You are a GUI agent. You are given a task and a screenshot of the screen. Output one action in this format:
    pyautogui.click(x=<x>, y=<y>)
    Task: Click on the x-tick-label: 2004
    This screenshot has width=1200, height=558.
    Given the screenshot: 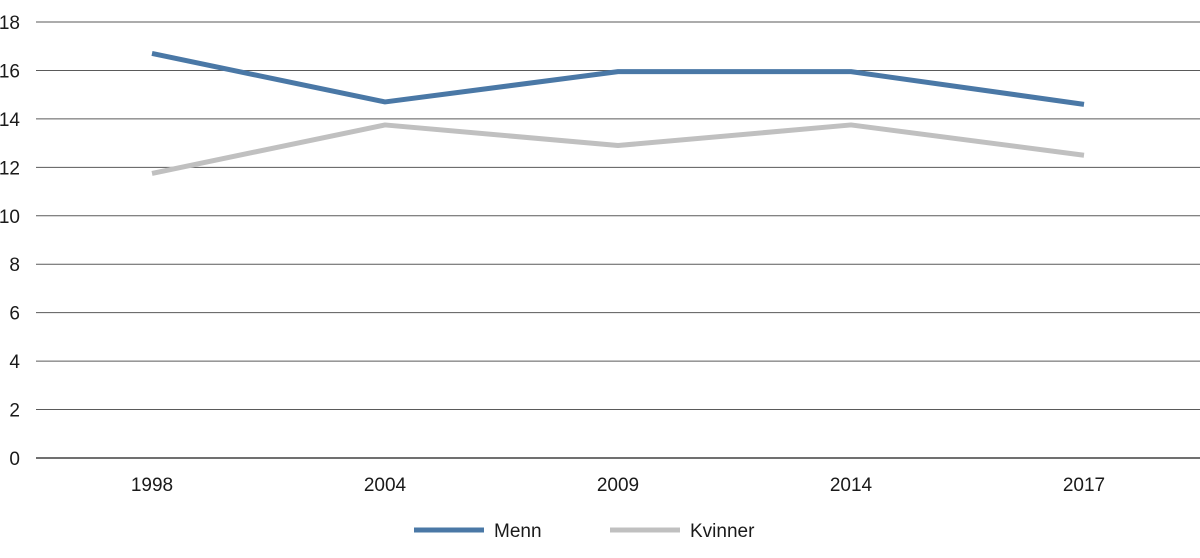 What is the action you would take?
    pyautogui.click(x=385, y=485)
    